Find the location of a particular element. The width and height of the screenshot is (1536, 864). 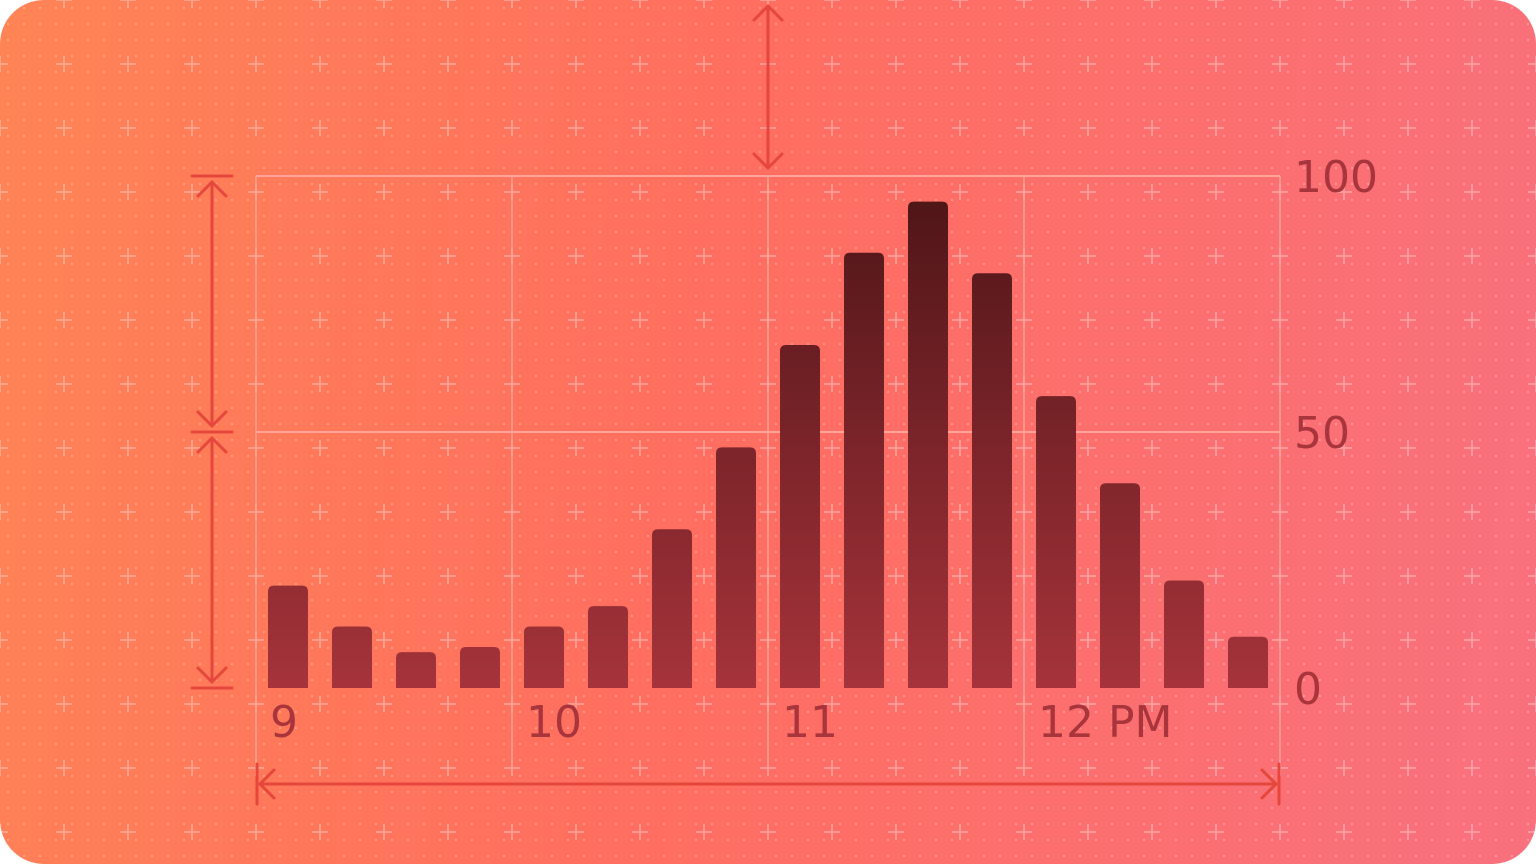

upper-spacing-arrow is located at coordinates (212, 304).